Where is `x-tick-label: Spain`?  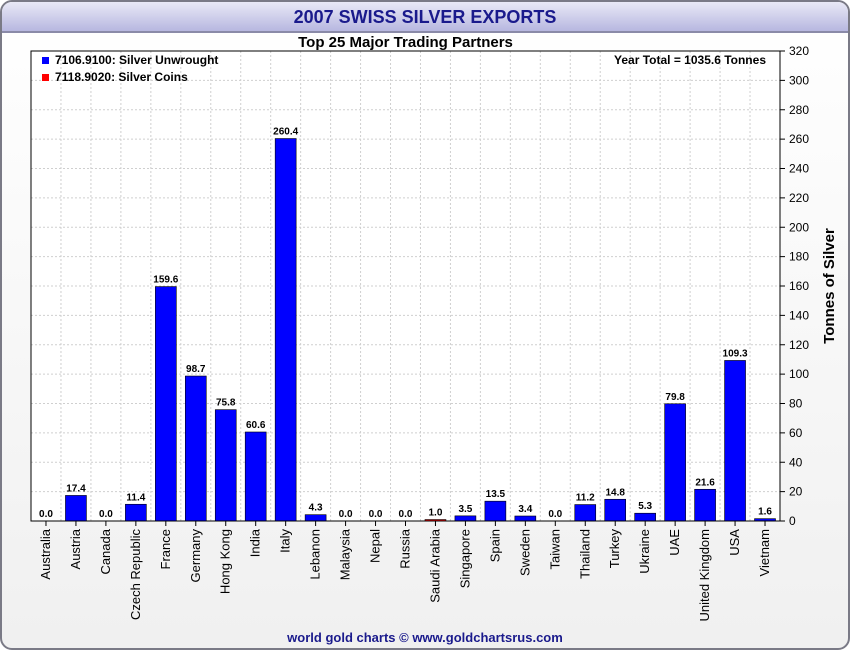 x-tick-label: Spain is located at coordinates (494, 545).